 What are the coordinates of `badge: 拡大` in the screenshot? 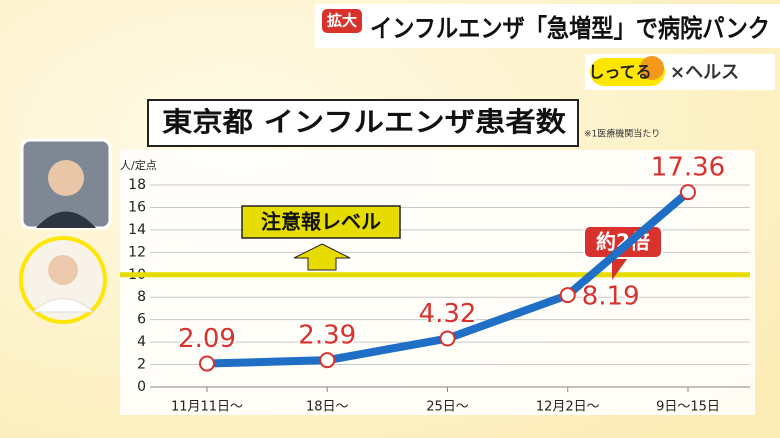 It's located at (342, 21).